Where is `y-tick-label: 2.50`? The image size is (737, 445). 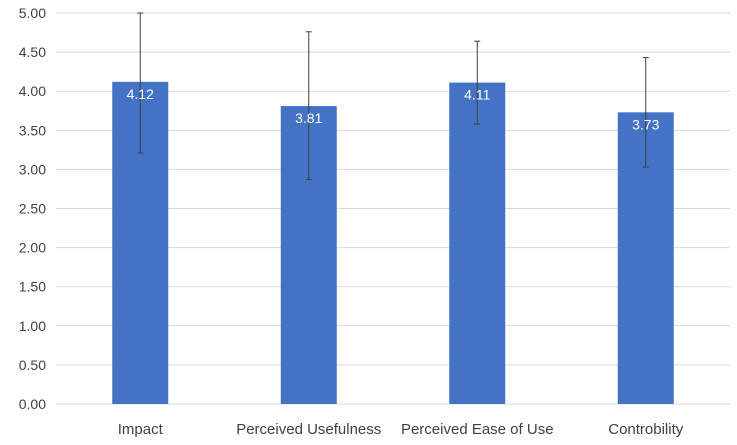
y-tick-label: 2.50 is located at coordinates (32, 209).